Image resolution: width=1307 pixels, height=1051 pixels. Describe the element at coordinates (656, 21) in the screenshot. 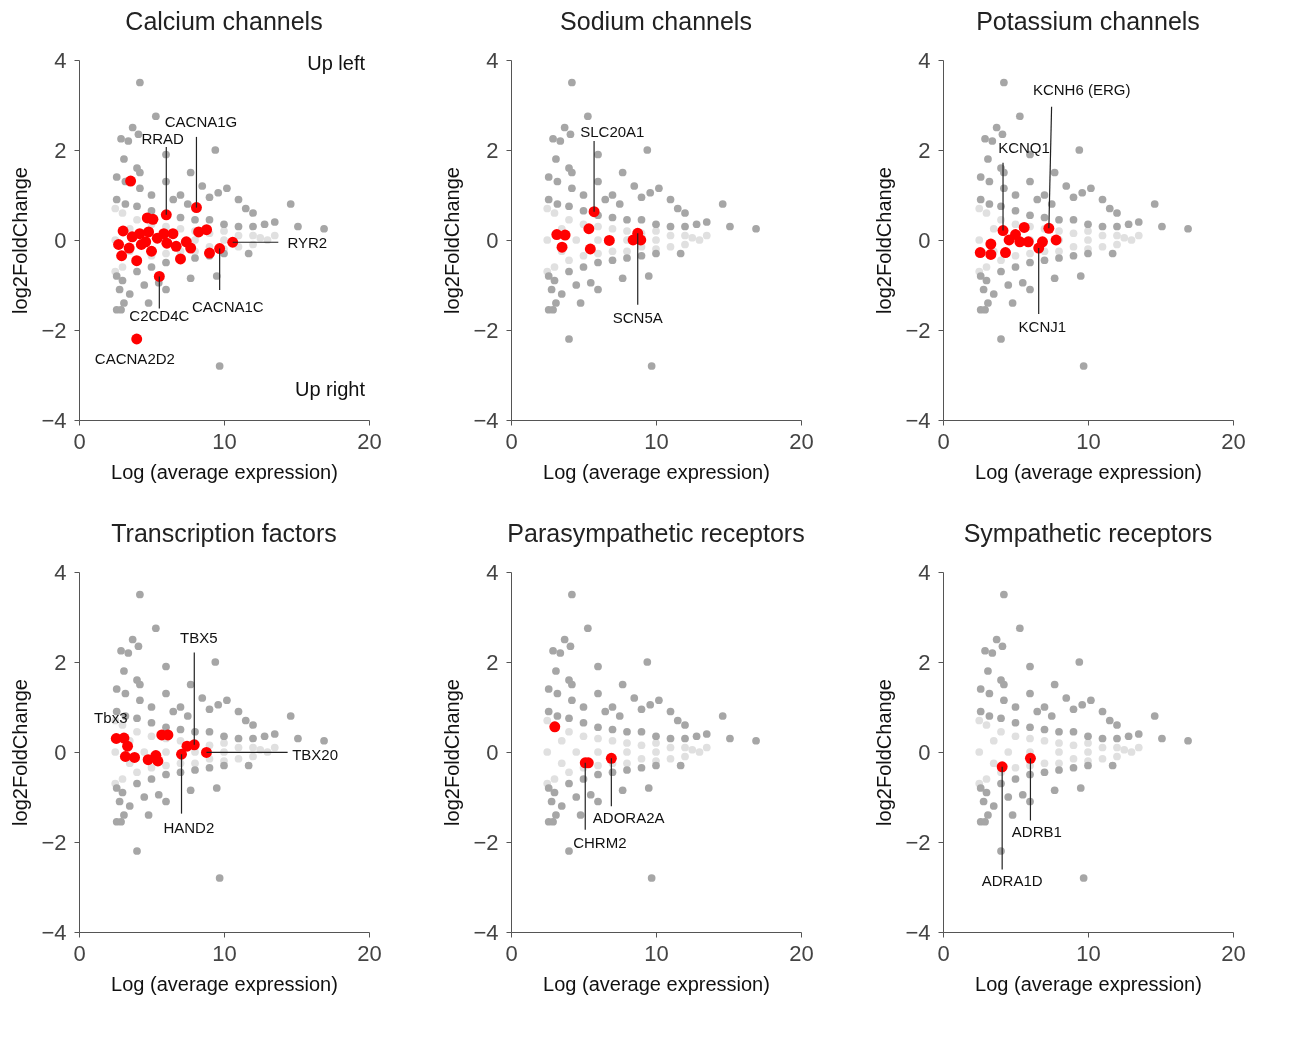

I see `chart-title: Sodium channels` at that location.